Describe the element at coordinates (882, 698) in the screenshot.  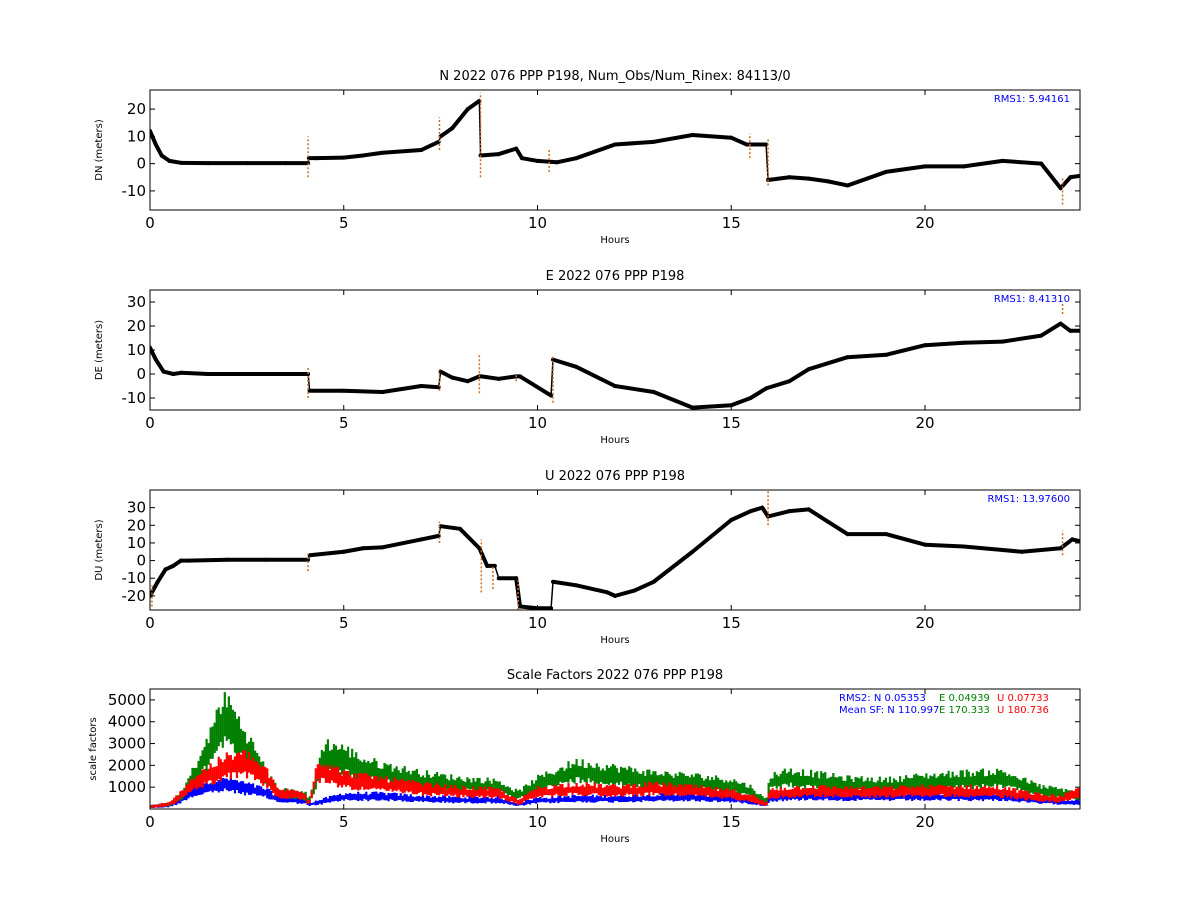
I see `rms2-n: RMS2: N 0.05353` at that location.